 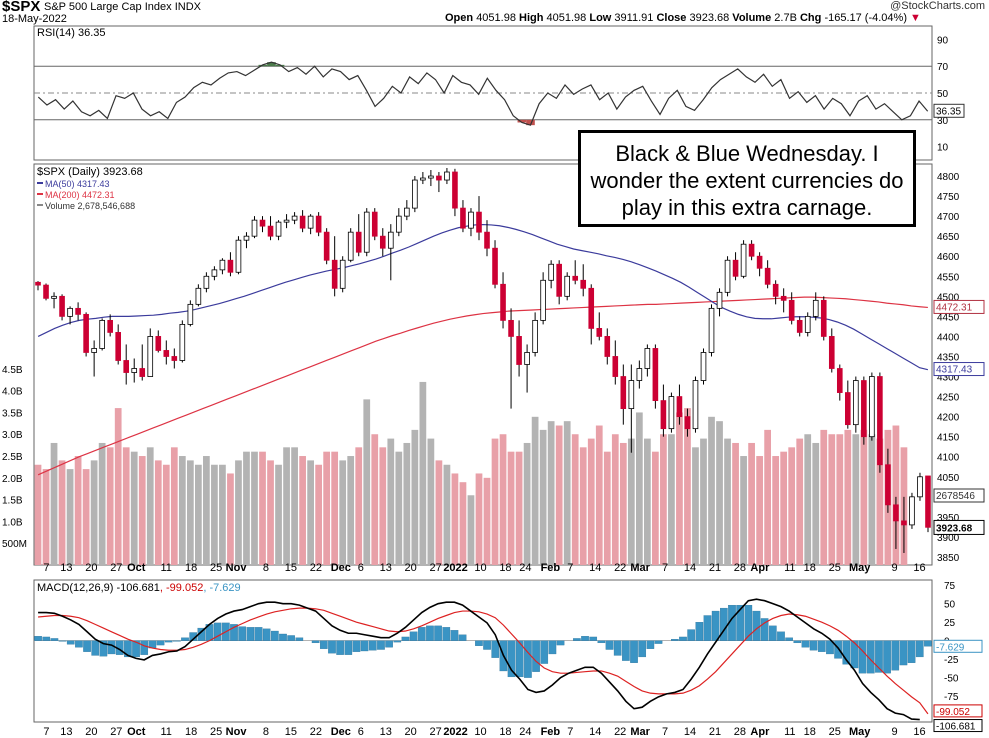 What do you see at coordinates (789, 732) in the screenshot?
I see `x-axis-label: 11` at bounding box center [789, 732].